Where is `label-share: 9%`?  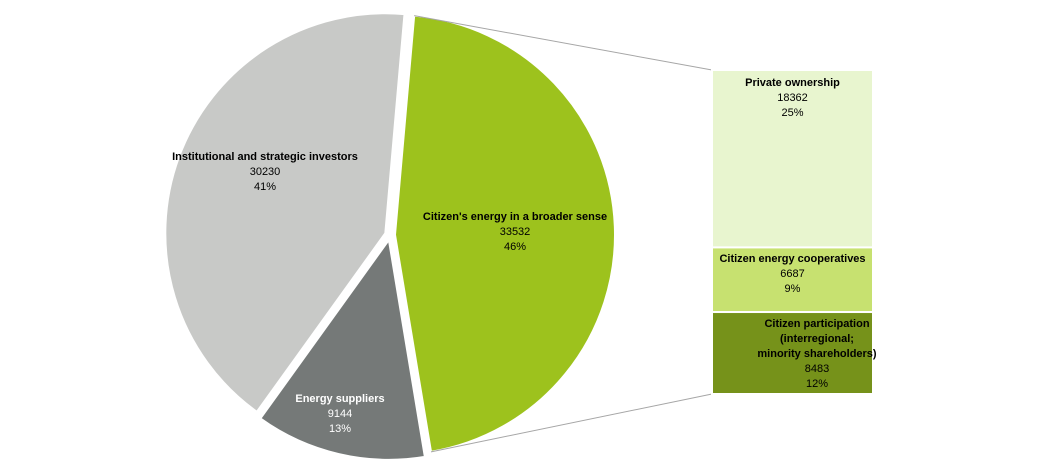
label-share: 9% is located at coordinates (792, 289).